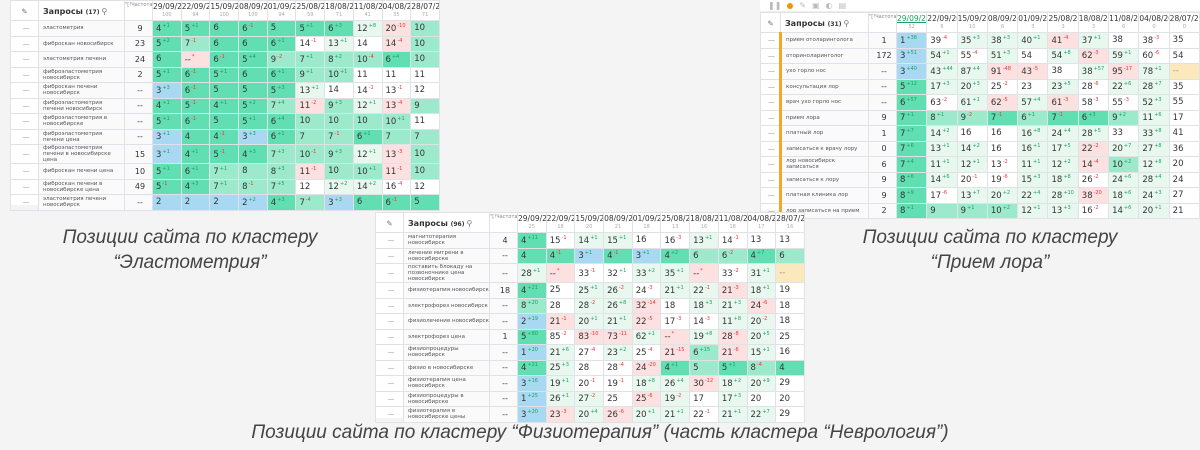 The image size is (1200, 450). I want to click on position-cell: 2+2, so click(253, 202).